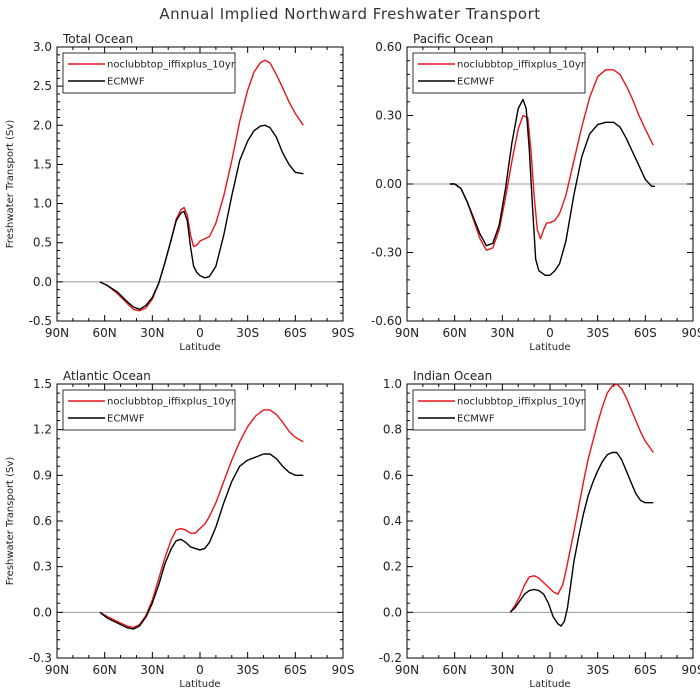 This screenshot has width=700, height=700. I want to click on y-tick-label: -0.5, so click(40, 321).